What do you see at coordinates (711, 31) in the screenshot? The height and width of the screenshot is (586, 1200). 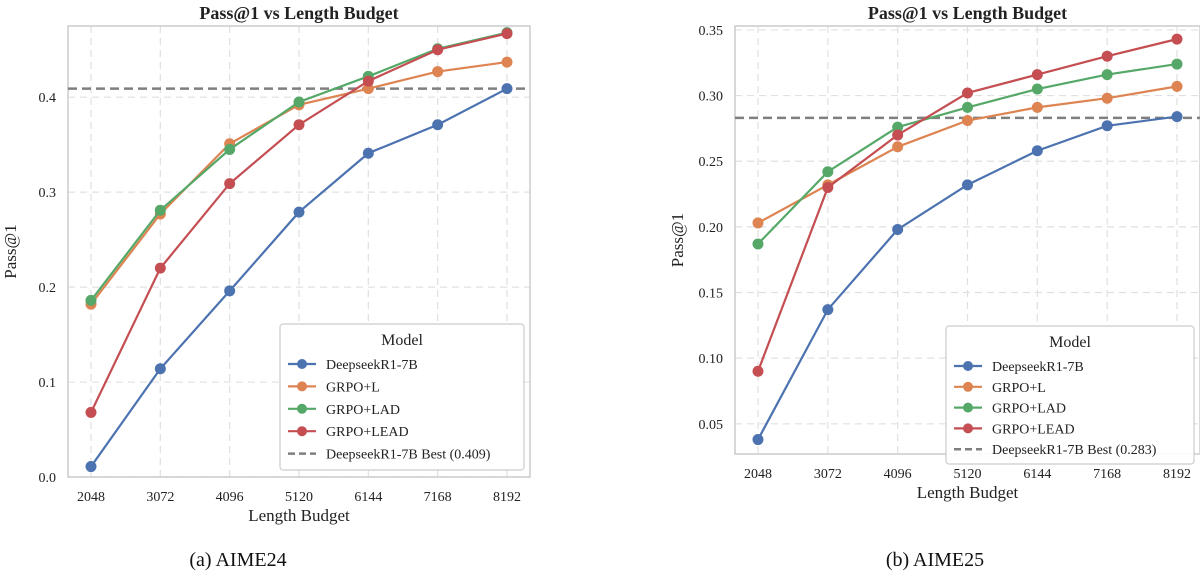 I see `y-tick-label: 0.35` at bounding box center [711, 31].